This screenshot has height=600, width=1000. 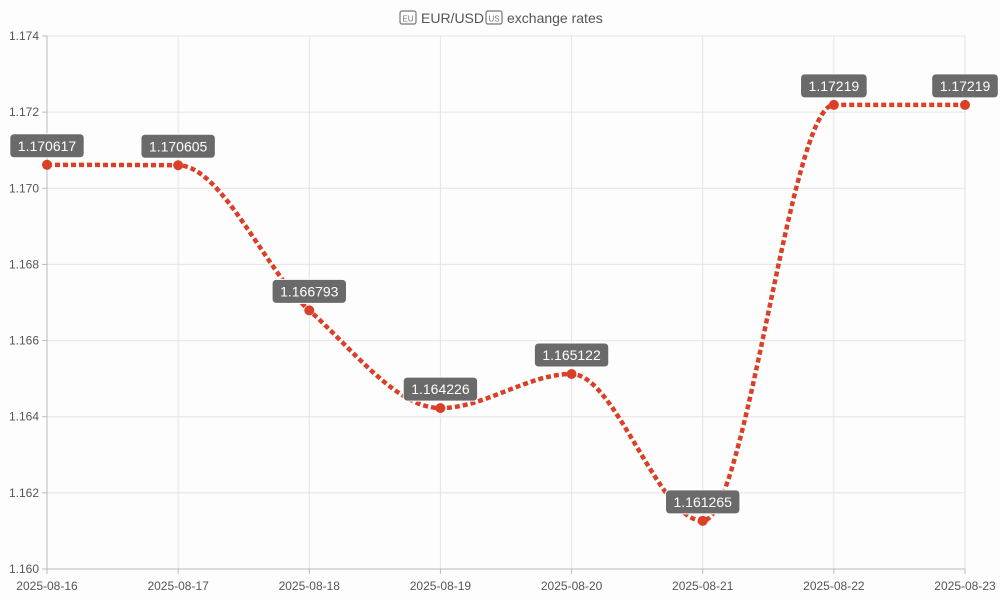 I want to click on eu-flag-icon: EU, so click(x=408, y=17).